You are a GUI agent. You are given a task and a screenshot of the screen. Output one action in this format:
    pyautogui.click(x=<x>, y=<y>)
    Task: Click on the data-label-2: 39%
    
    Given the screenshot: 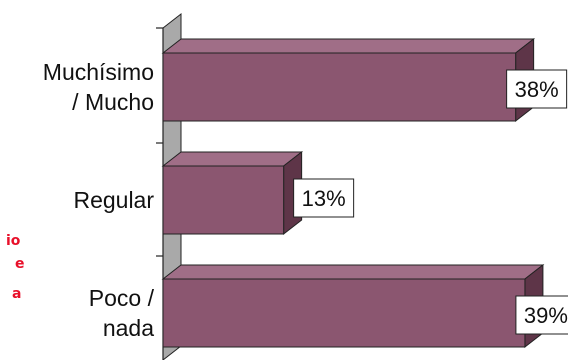 What is the action you would take?
    pyautogui.click(x=541, y=315)
    